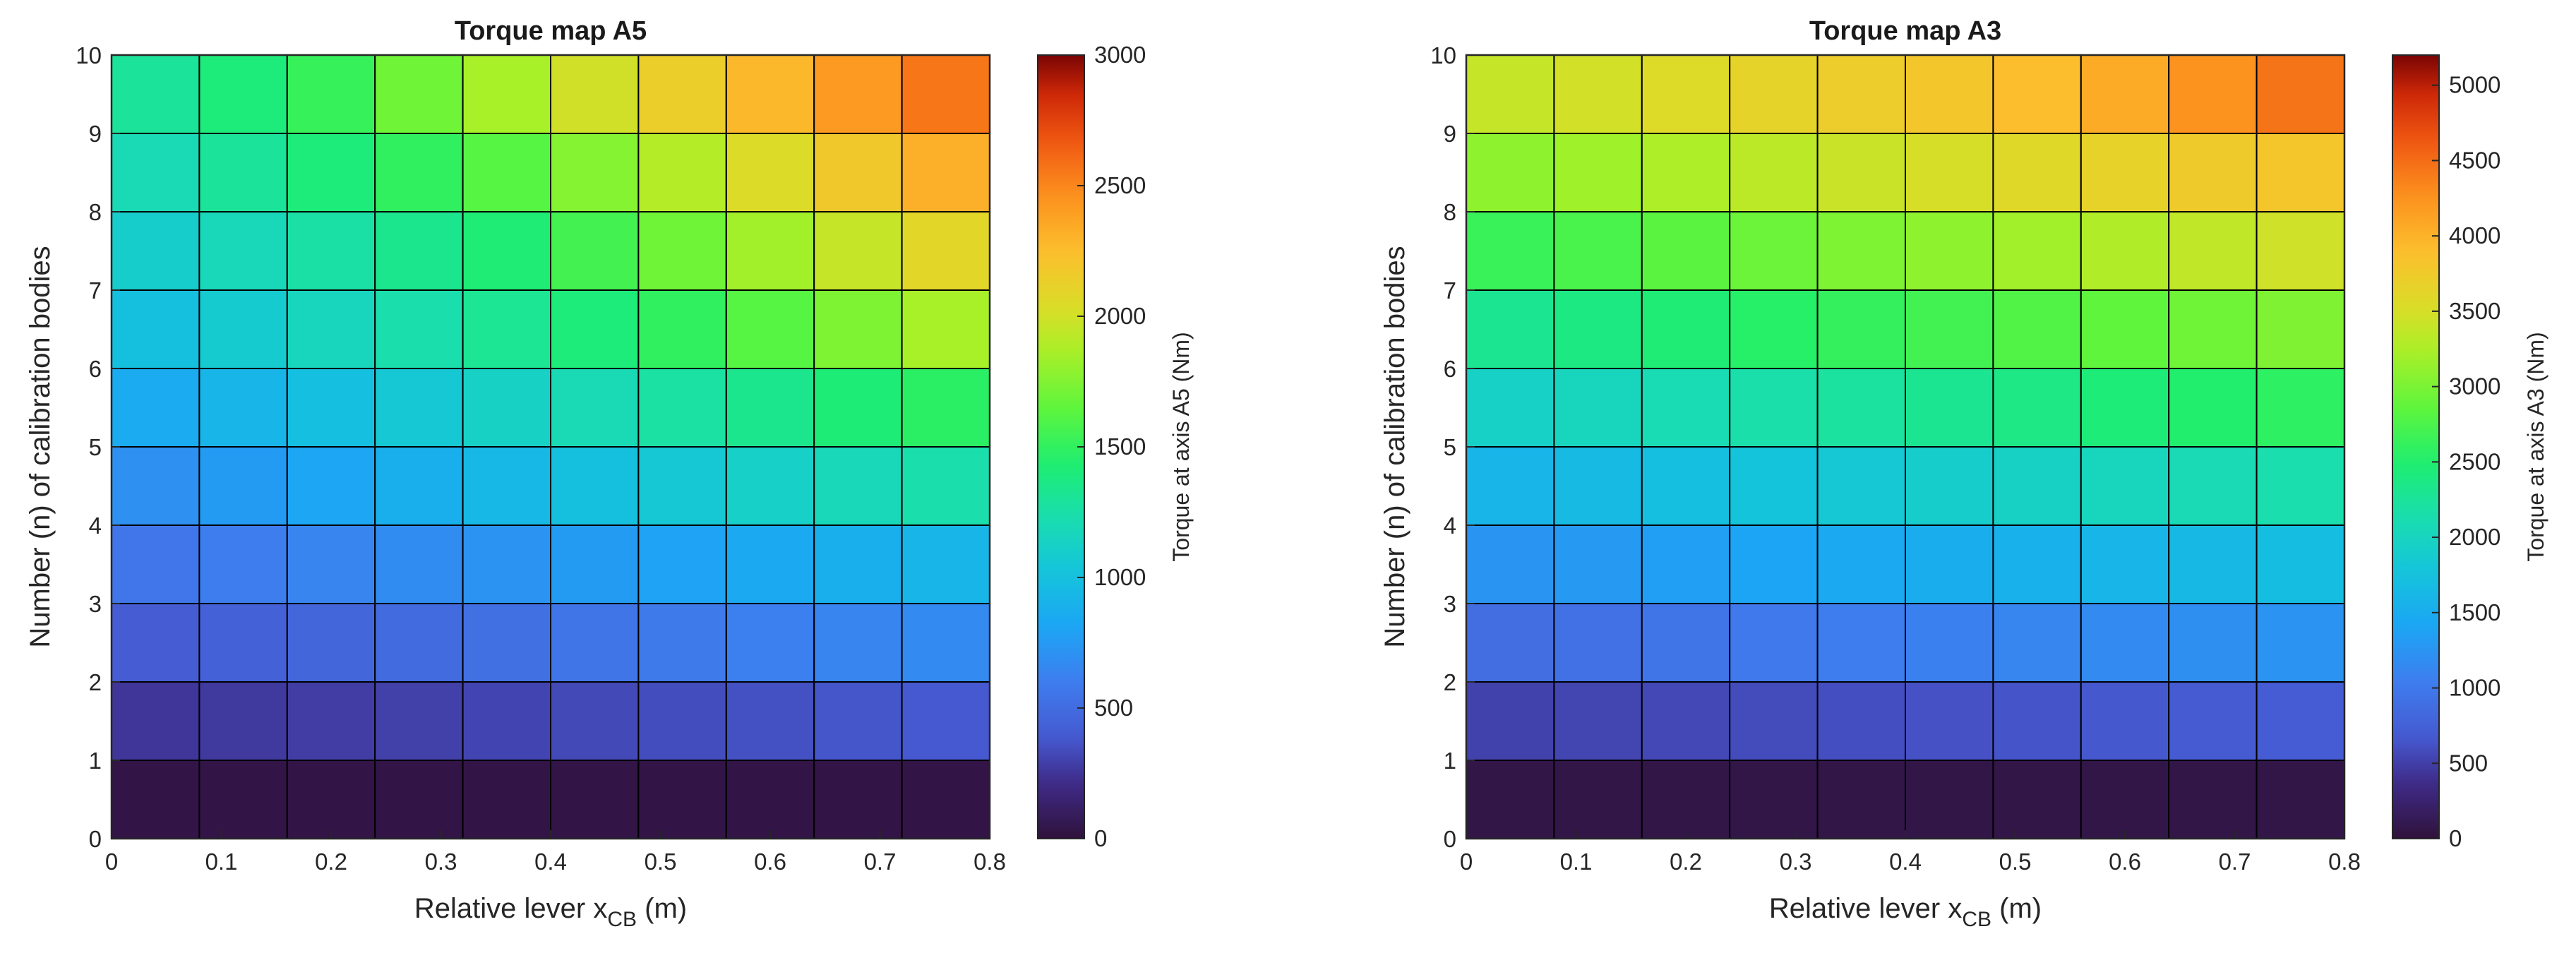 The image size is (2576, 965). Describe the element at coordinates (2474, 235) in the screenshot. I see `colorbar-tick-label: 4000` at that location.